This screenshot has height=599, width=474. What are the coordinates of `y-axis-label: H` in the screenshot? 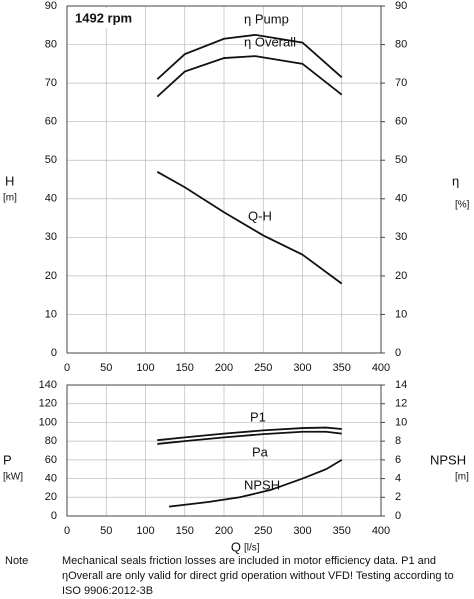 It's located at (9, 180).